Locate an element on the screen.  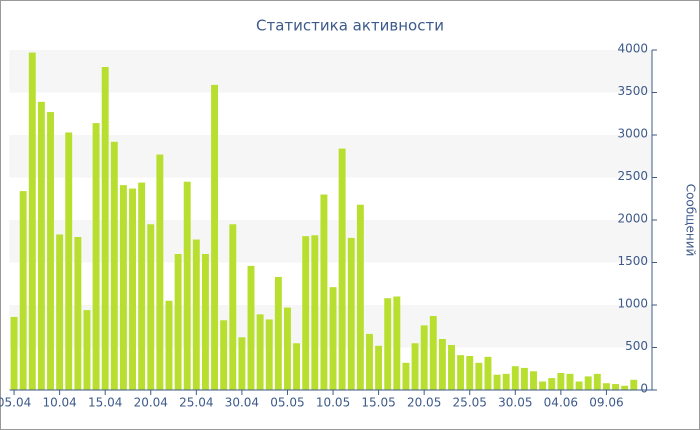
x-tick-label: 04.06 is located at coordinates (561, 403).